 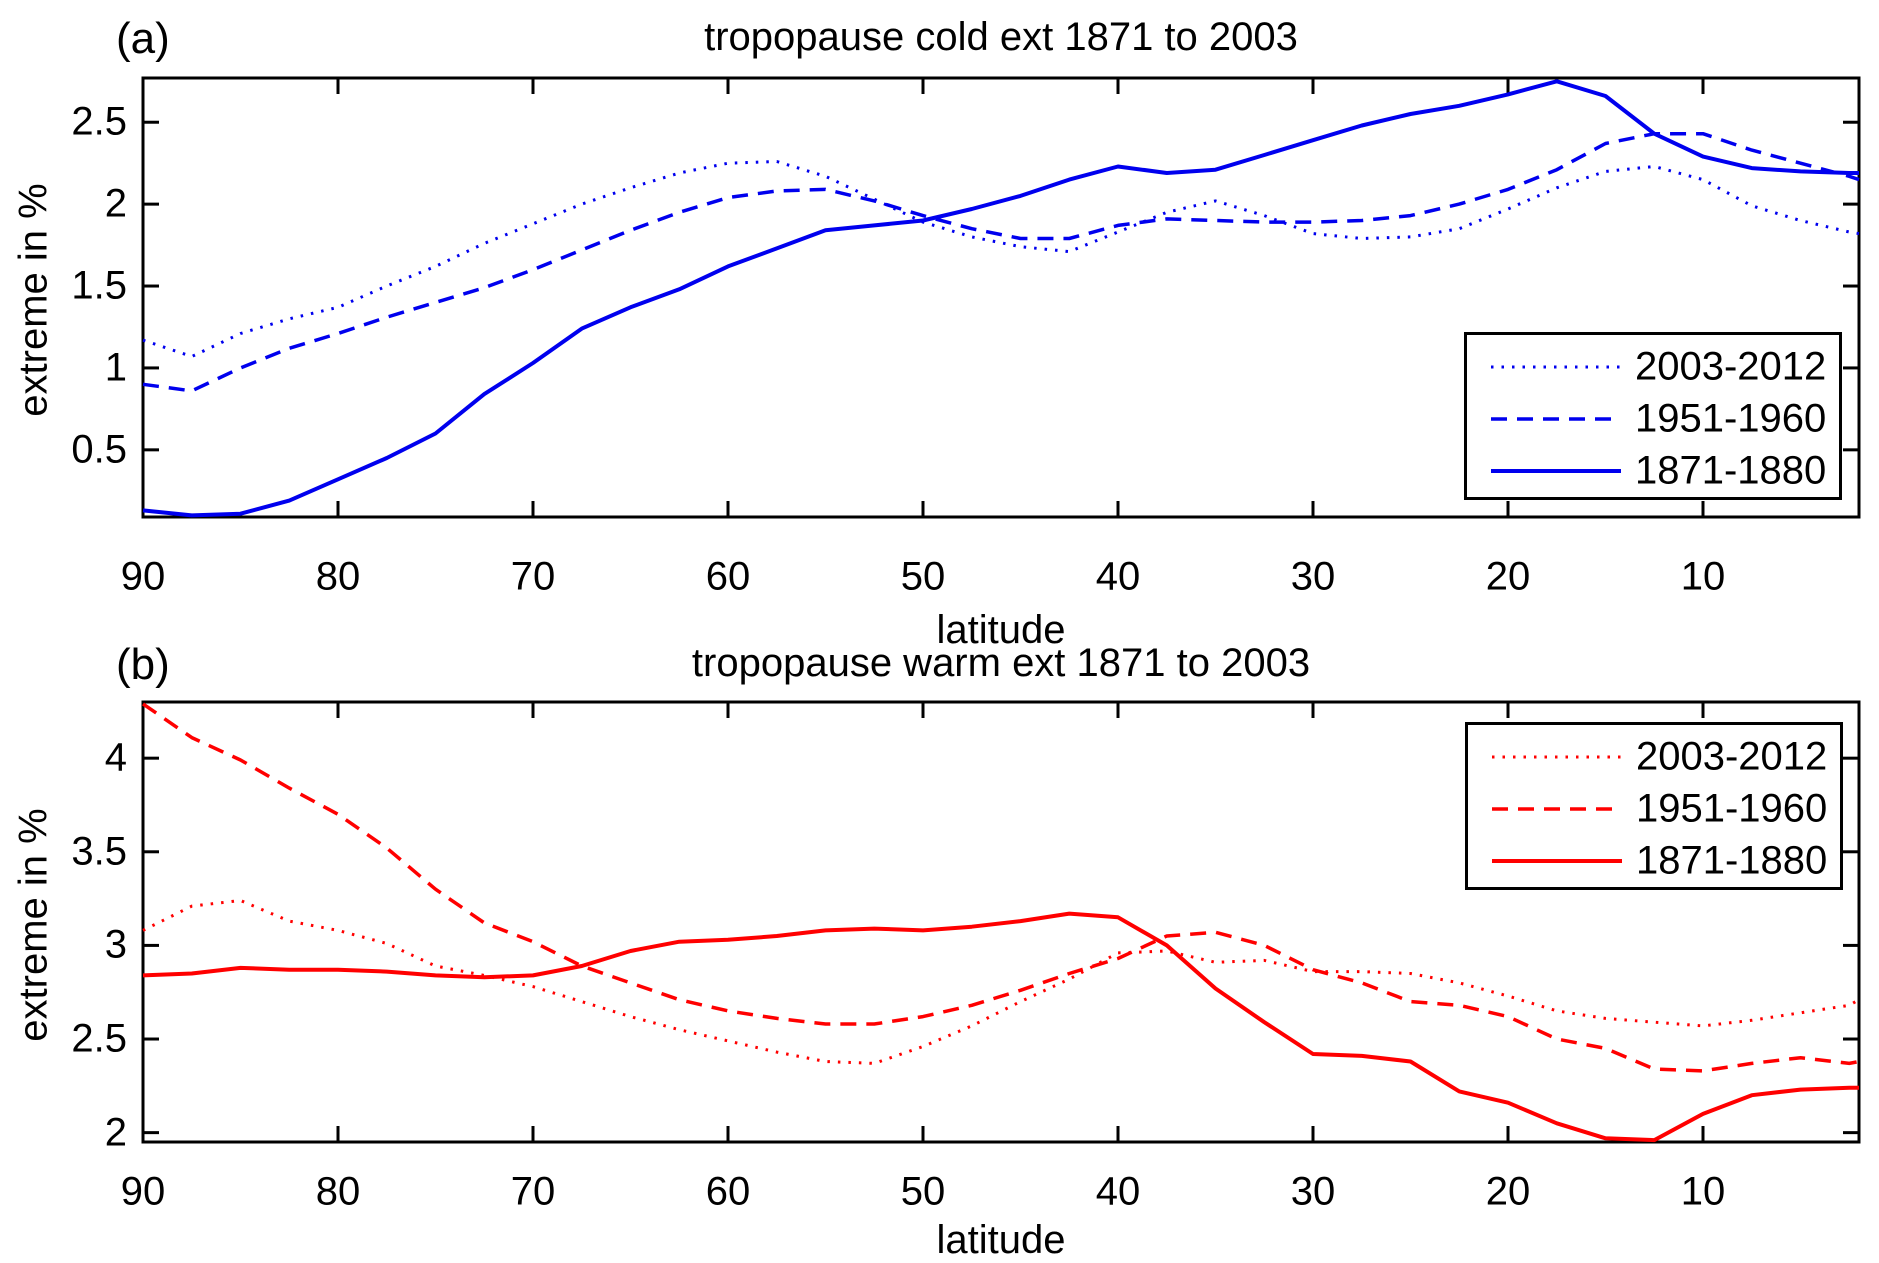 What do you see at coordinates (143, 664) in the screenshot?
I see `panel-b-letter: (b)` at bounding box center [143, 664].